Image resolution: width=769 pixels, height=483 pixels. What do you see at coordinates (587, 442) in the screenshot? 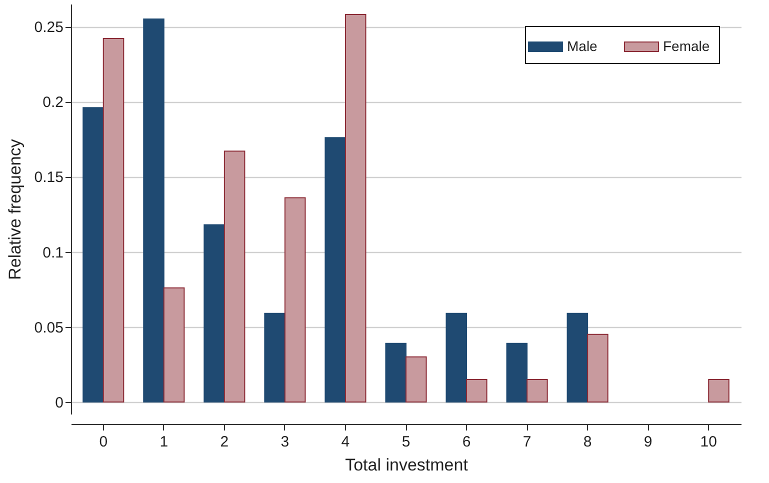
I see `x-tick-label: 8` at bounding box center [587, 442].